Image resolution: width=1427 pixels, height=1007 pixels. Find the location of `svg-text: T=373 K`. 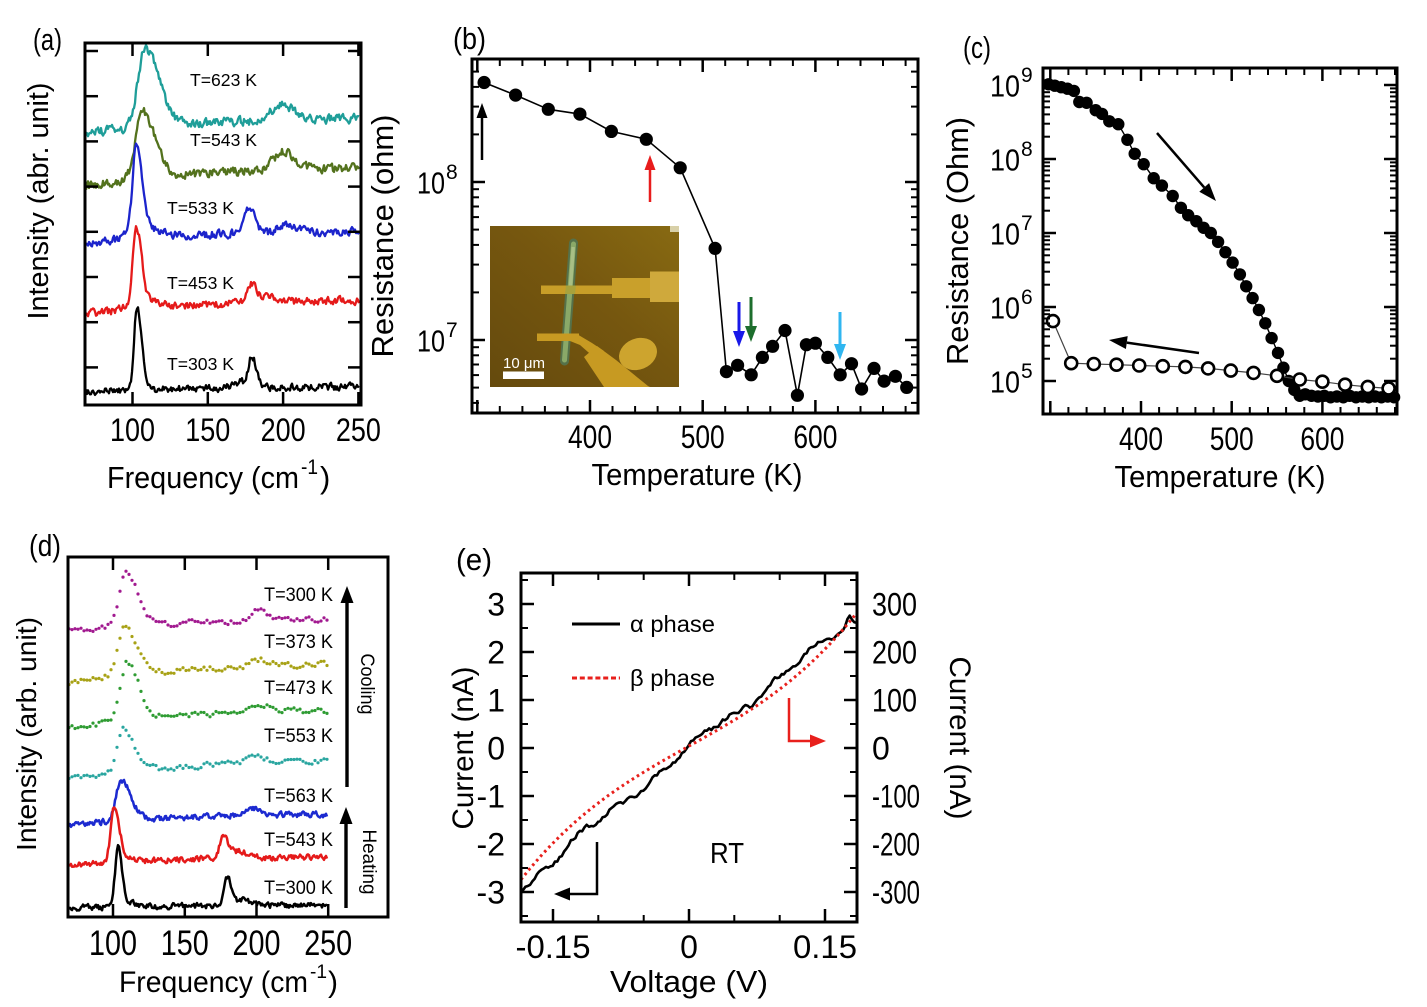

svg-text: T=373 K is located at coordinates (298, 642).